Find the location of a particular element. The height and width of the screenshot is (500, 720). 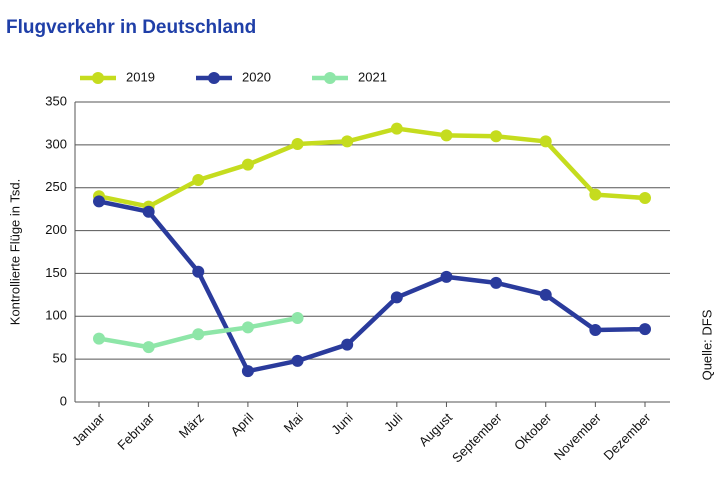

y-tick-label: 350 is located at coordinates (56, 100).